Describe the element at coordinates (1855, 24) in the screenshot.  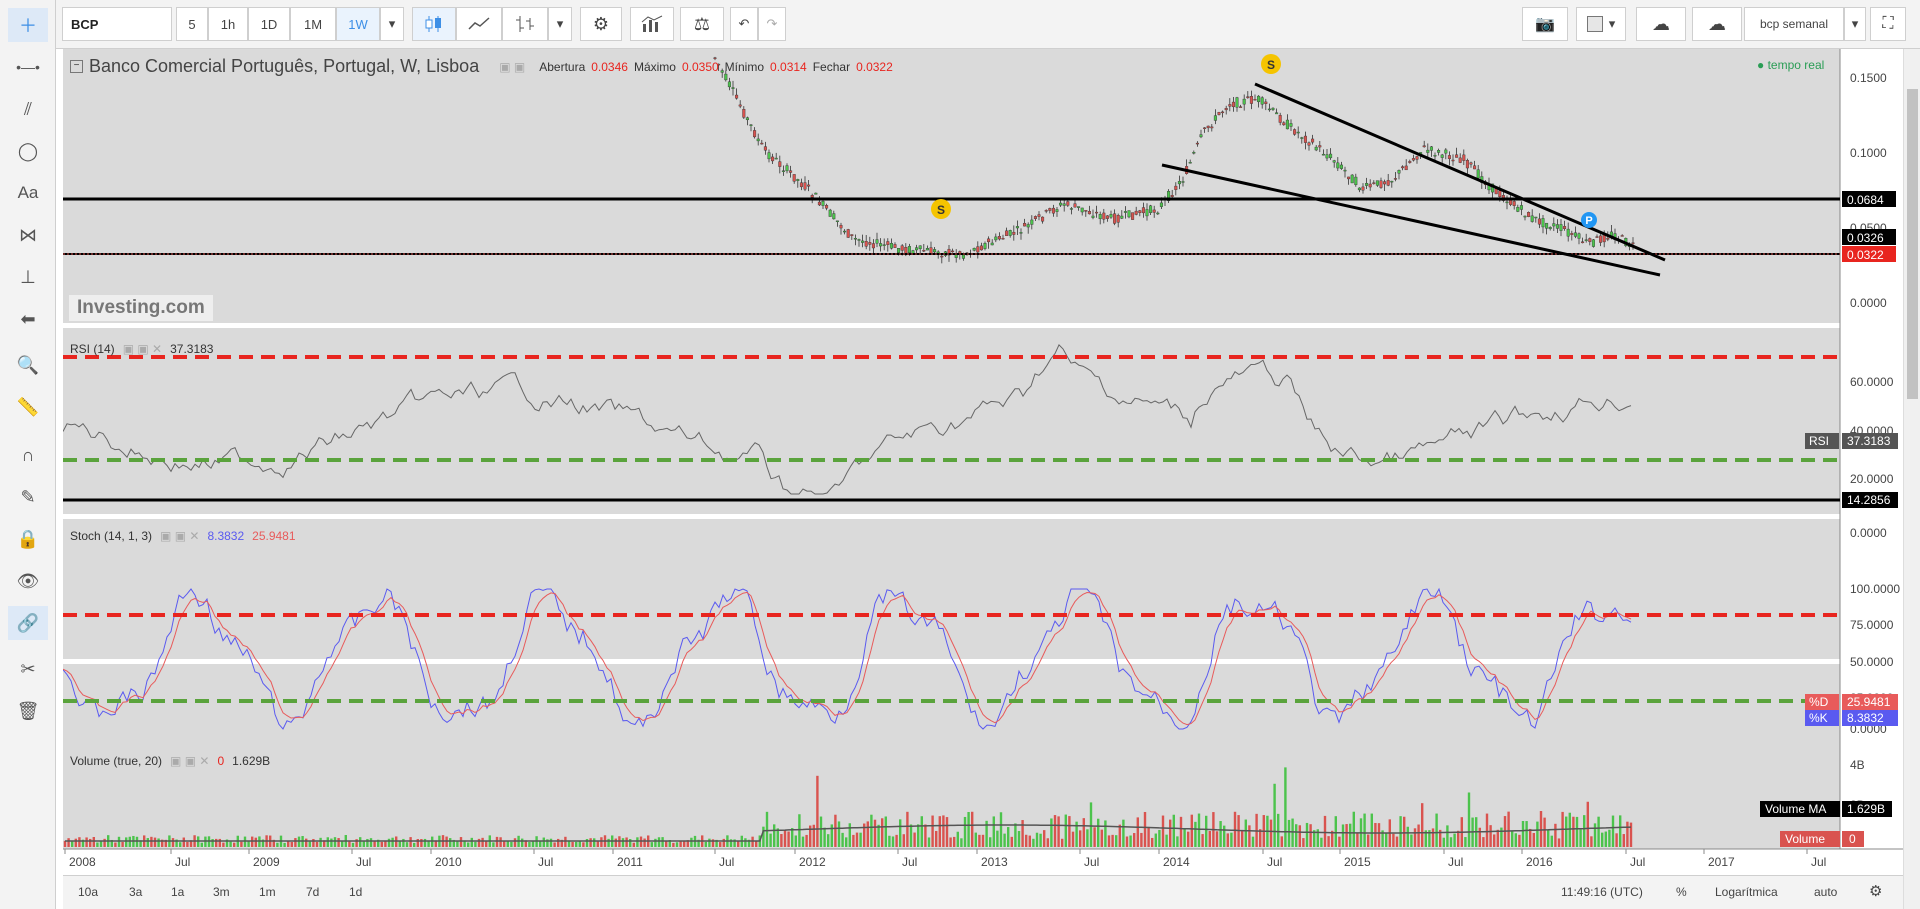
I see `layout-dropdown: ▾` at that location.